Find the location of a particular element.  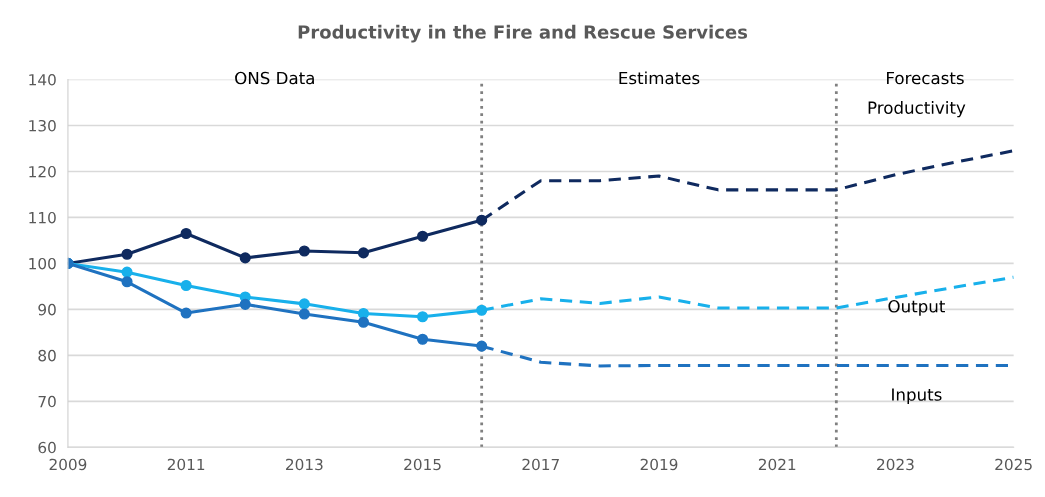

series-label: Inputs is located at coordinates (917, 396).